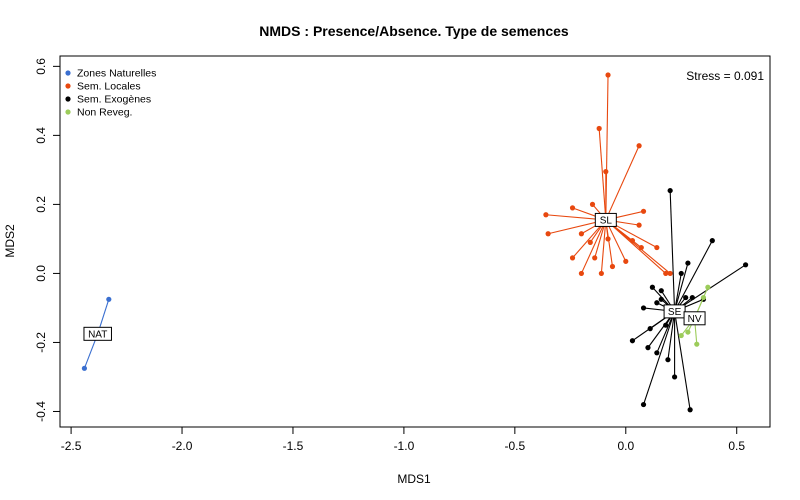 This screenshot has height=500, width=800. I want to click on legend-item: Non Reveg., so click(98, 113).